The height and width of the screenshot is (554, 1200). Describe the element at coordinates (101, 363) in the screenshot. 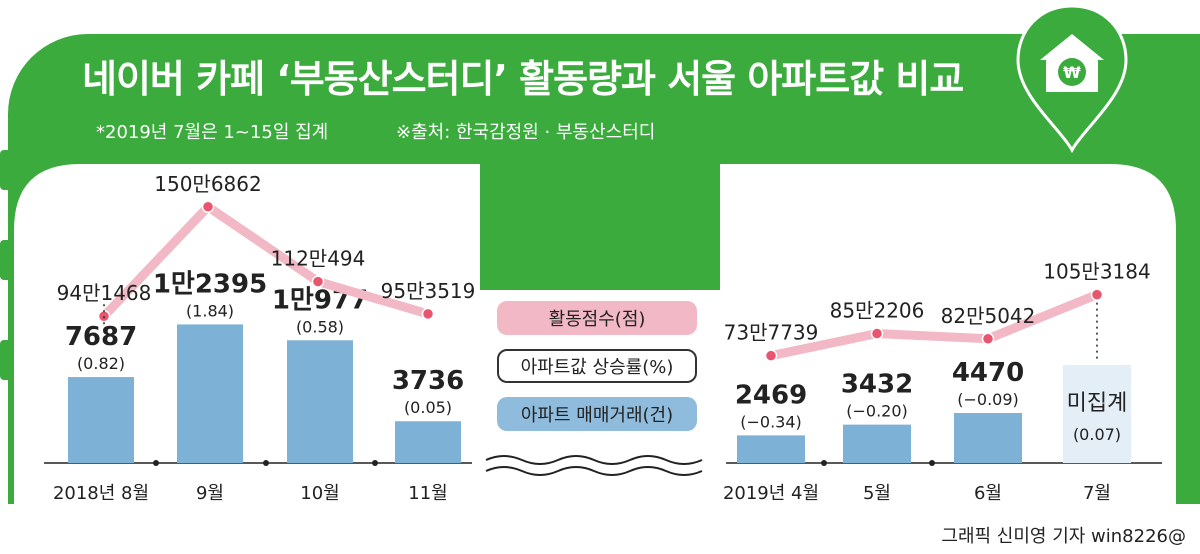

I see `rate-label: (0.82)` at that location.